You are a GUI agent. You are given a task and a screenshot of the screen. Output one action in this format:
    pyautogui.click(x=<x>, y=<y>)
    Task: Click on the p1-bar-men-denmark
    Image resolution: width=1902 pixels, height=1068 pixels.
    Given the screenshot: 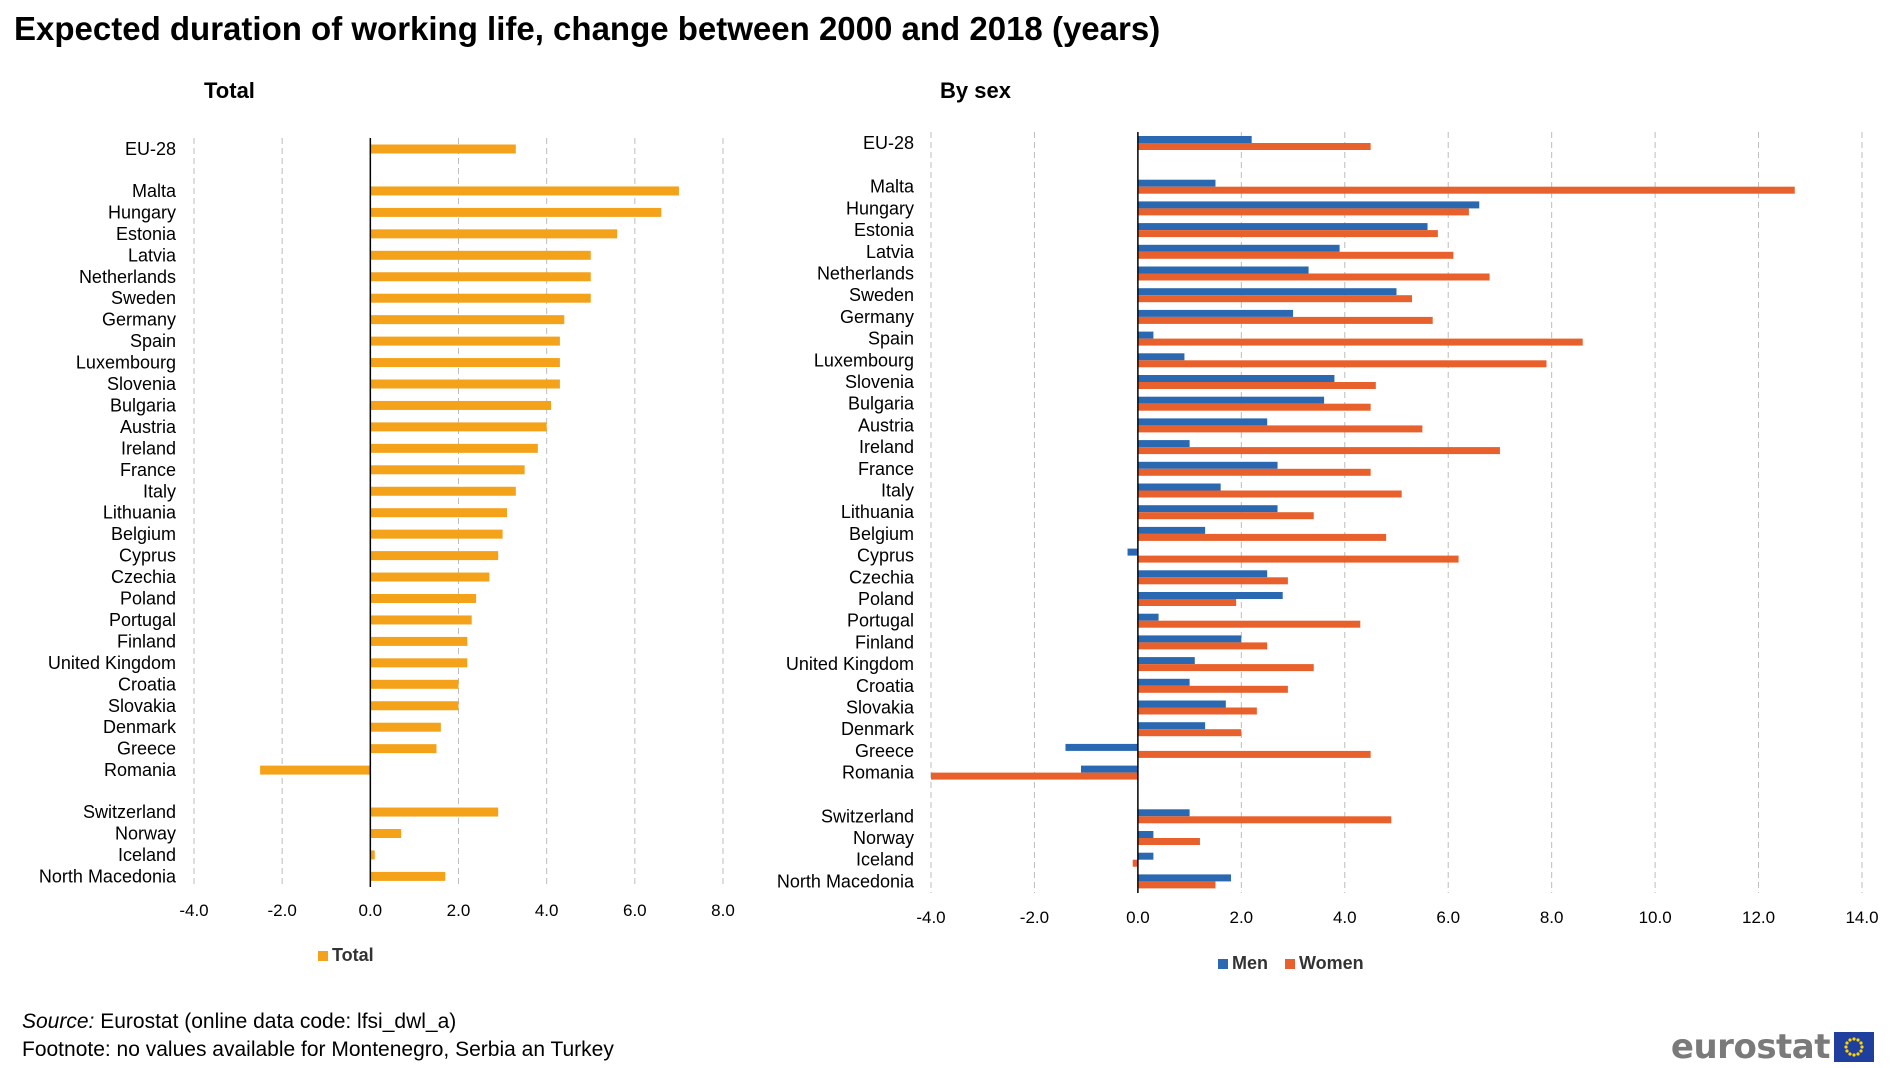 What is the action you would take?
    pyautogui.click(x=1171, y=726)
    